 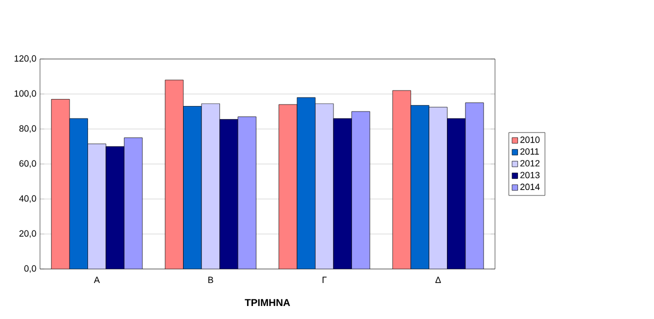 What do you see at coordinates (211, 279) in the screenshot?
I see `x-tick-label: Β` at bounding box center [211, 279].